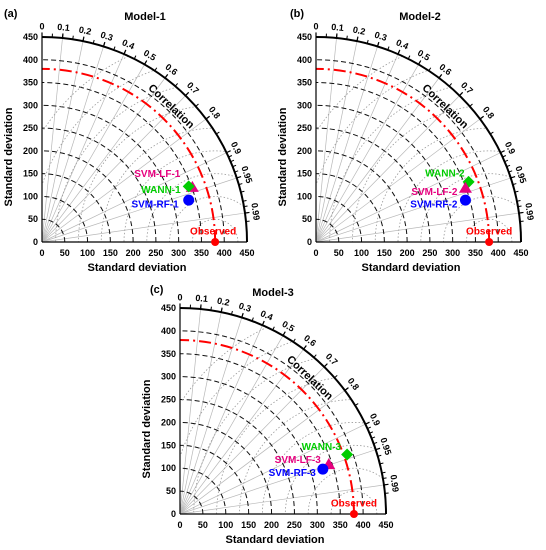  I want to click on correlation-tick-label: 0.3, so click(106, 36).